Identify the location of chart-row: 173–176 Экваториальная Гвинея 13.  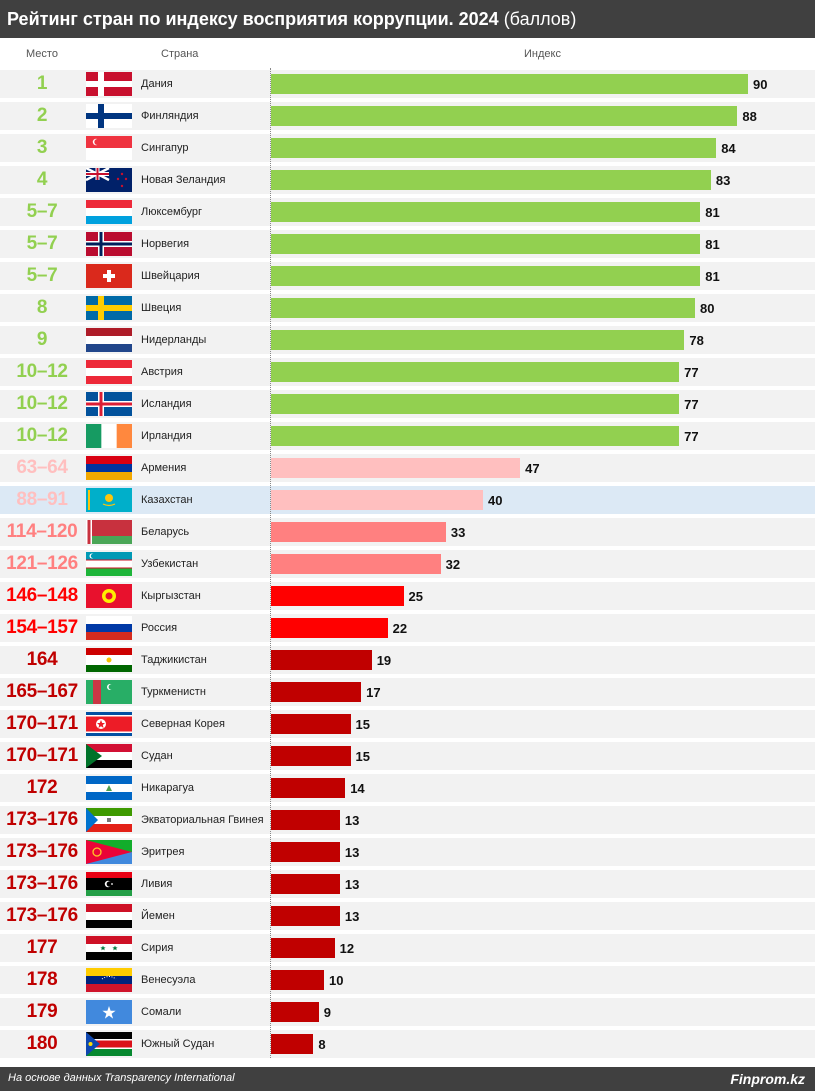
(407, 820).